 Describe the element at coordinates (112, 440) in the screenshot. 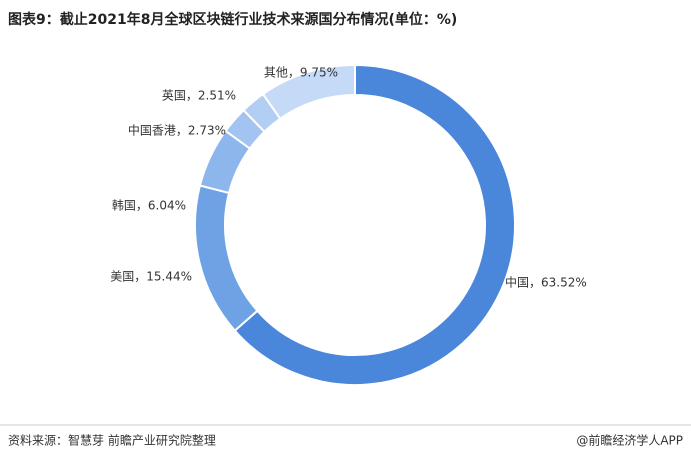

I see `source: 资料来源：智慧芽 前瞻产业研究院整理` at that location.